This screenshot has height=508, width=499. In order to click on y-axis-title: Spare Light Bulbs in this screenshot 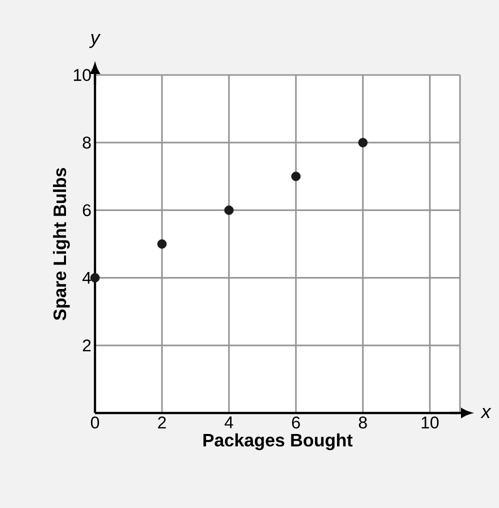, I will do `click(61, 244)`.